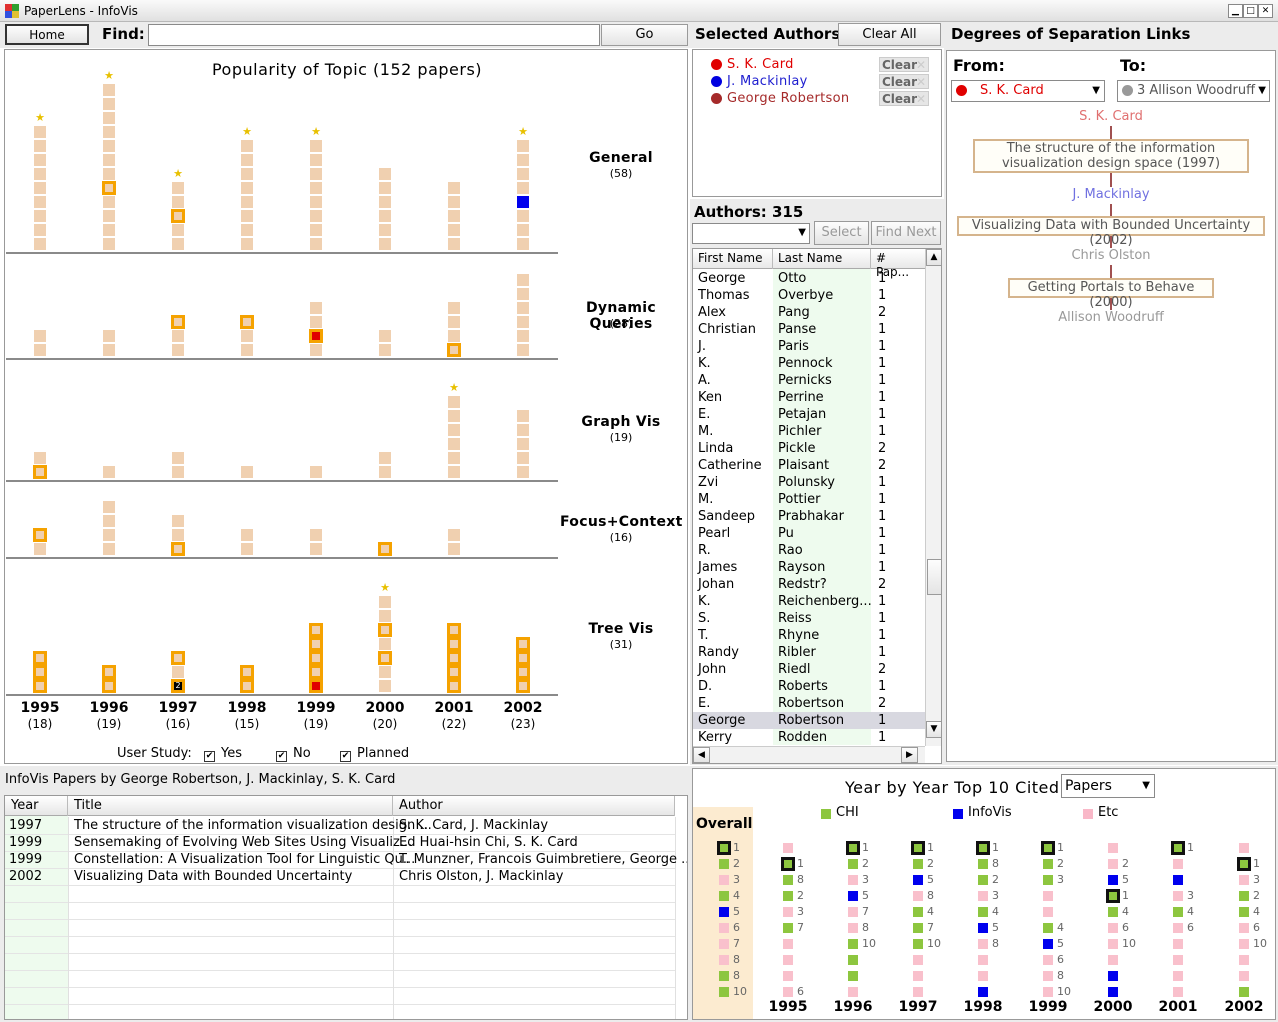 The image size is (1278, 1022). What do you see at coordinates (534, 806) in the screenshot?
I see `column-author: Author` at bounding box center [534, 806].